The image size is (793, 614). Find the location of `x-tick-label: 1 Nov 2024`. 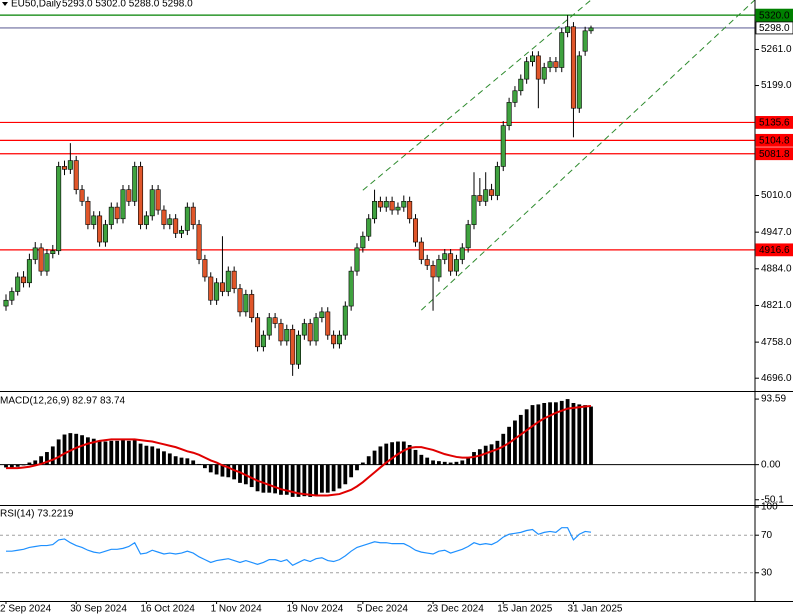

x-tick-label: 1 Nov 2024 is located at coordinates (237, 609).